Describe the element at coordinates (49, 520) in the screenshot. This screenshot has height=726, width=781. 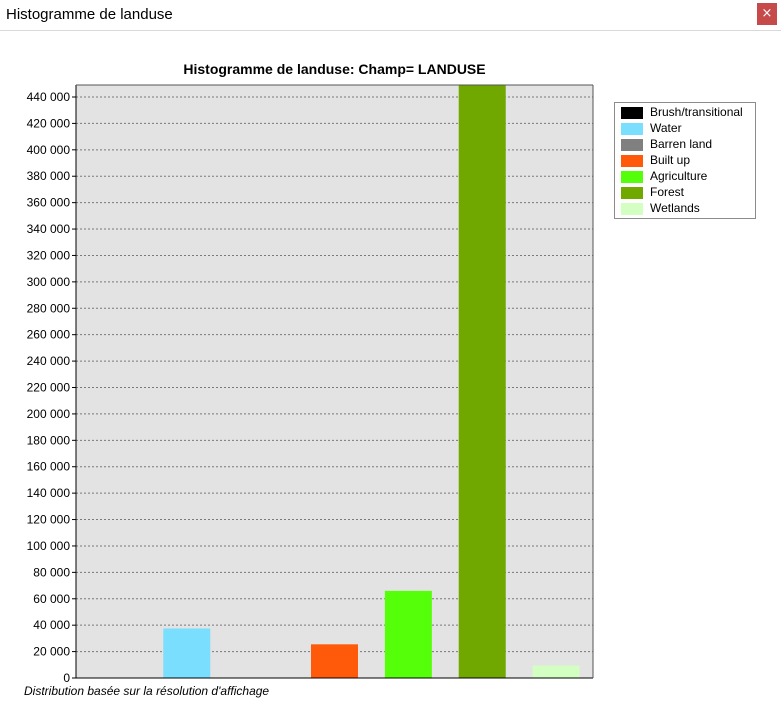
I see `y-tick-label: 120 000` at that location.